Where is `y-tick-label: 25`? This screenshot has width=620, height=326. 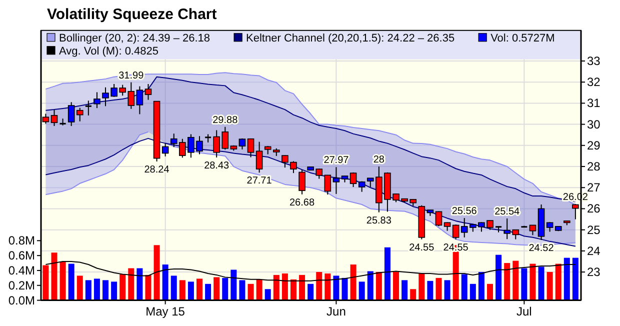
y-tick-label: 25 is located at coordinates (594, 229).